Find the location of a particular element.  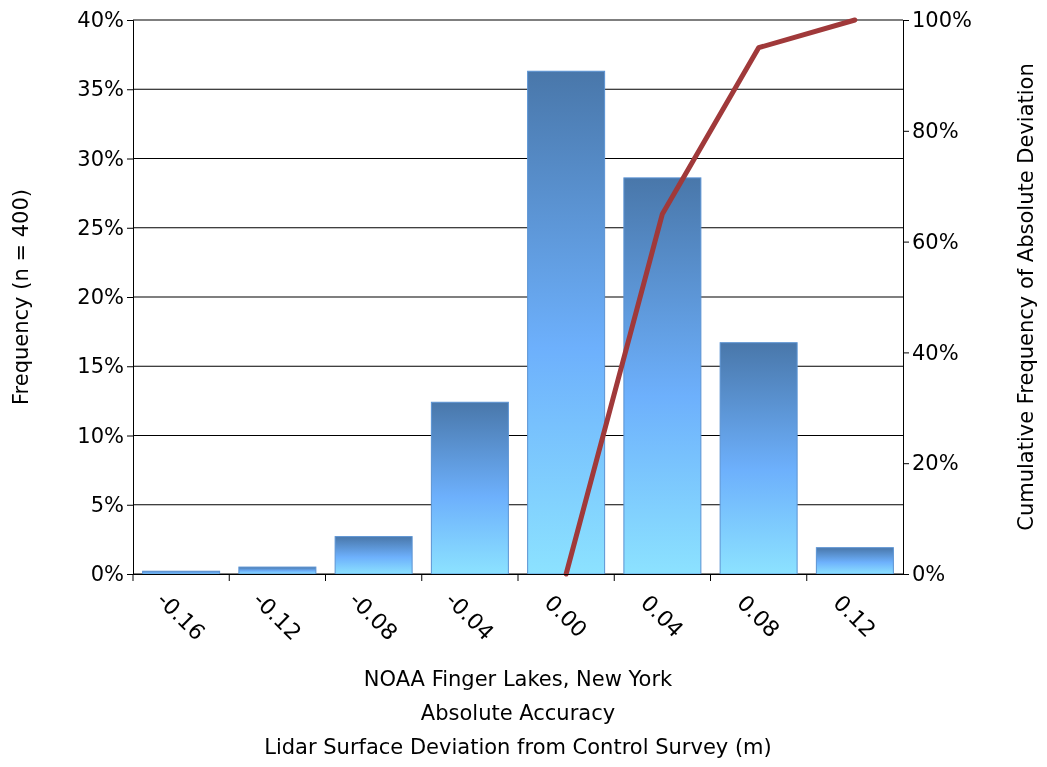

y2-tick-label: 40% is located at coordinates (935, 352).